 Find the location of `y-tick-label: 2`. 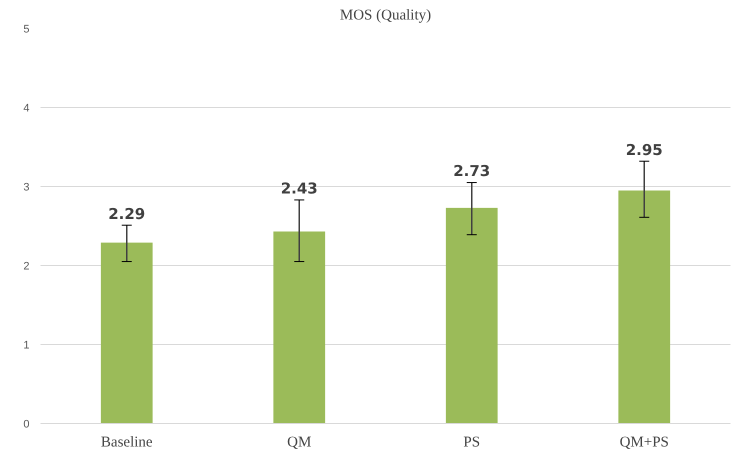

y-tick-label: 2 is located at coordinates (26, 266).